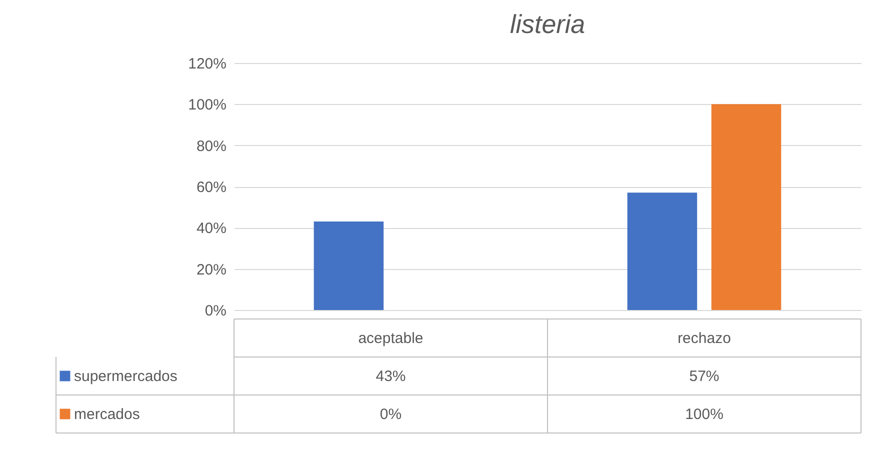 The width and height of the screenshot is (879, 468). I want to click on y-tick-label: 0%, so click(215, 311).